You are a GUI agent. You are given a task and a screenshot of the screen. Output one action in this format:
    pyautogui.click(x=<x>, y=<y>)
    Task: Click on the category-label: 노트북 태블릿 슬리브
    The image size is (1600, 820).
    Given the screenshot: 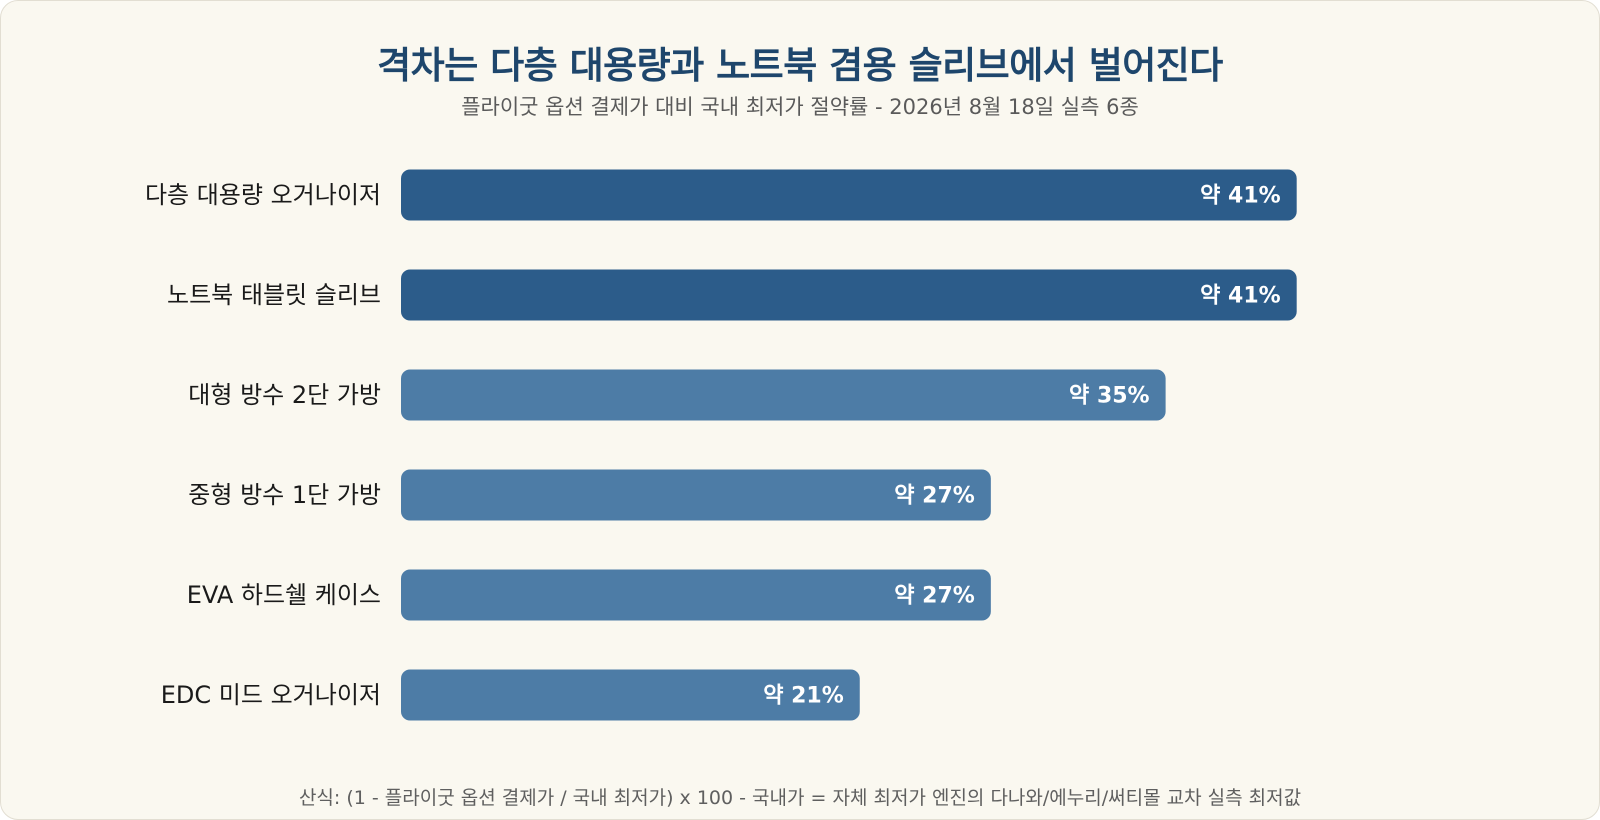 What is the action you would take?
    pyautogui.click(x=274, y=295)
    